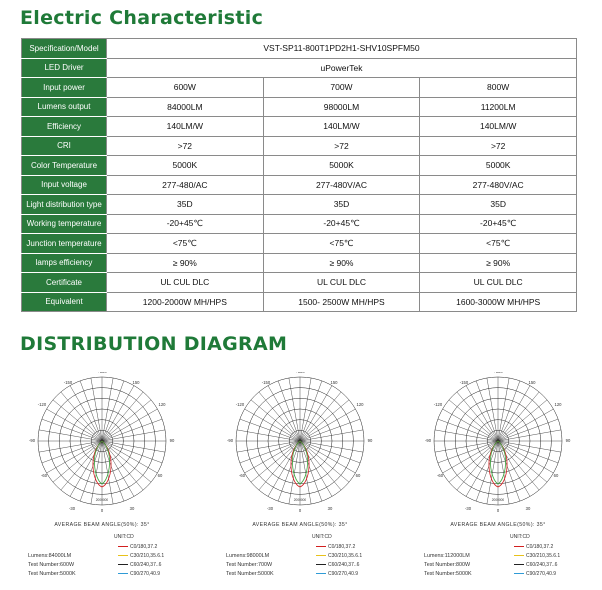  Describe the element at coordinates (64, 145) in the screenshot. I see `row-label: CRI` at that location.